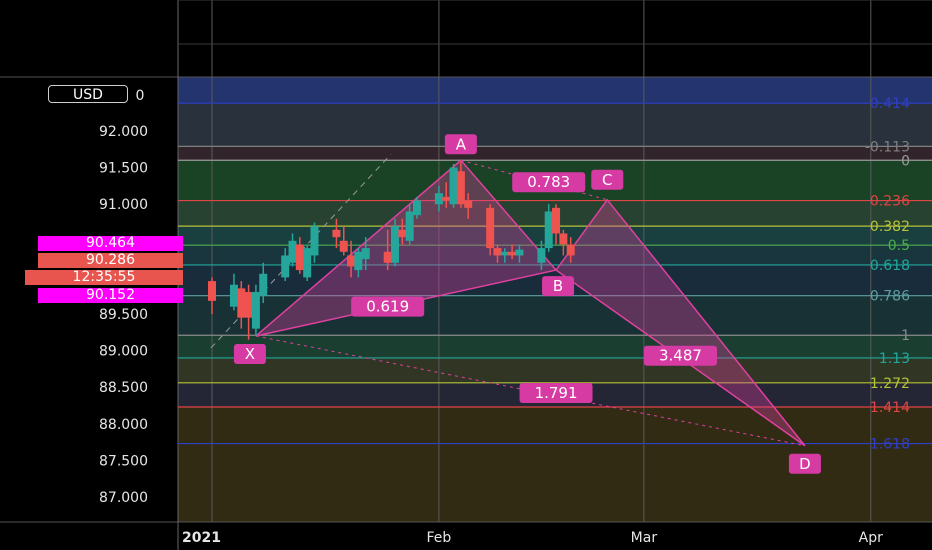 Image resolution: width=932 pixels, height=550 pixels. Describe the element at coordinates (110, 295) in the screenshot. I see `price-badge-lower: 90.152` at that location.